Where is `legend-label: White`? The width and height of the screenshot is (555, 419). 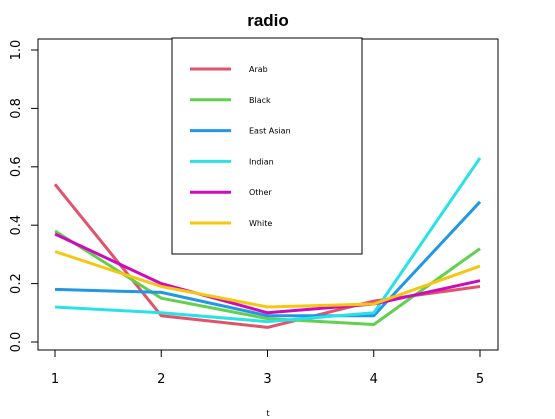 legend-label: White is located at coordinates (260, 223).